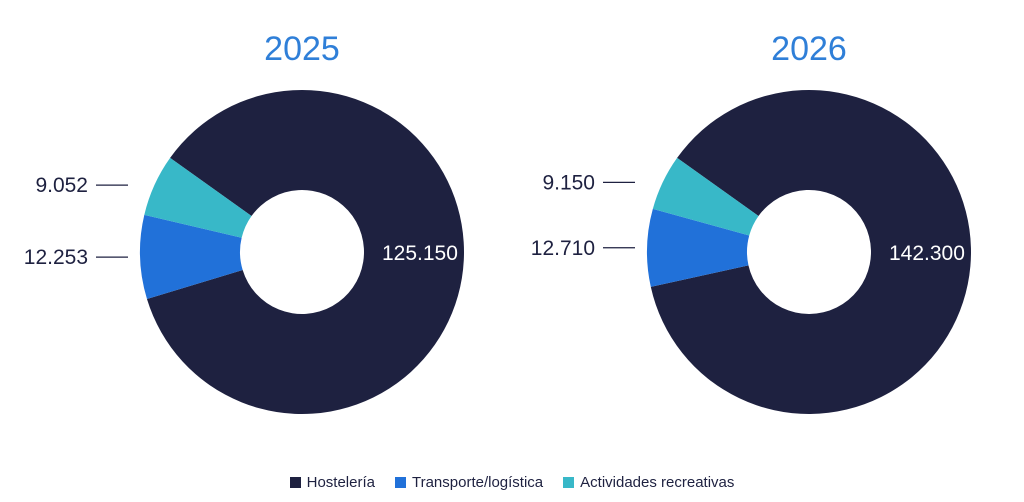 The image size is (1024, 502). Describe the element at coordinates (477, 482) in the screenshot. I see `legend-label-transporte: Transporte/logística` at that location.